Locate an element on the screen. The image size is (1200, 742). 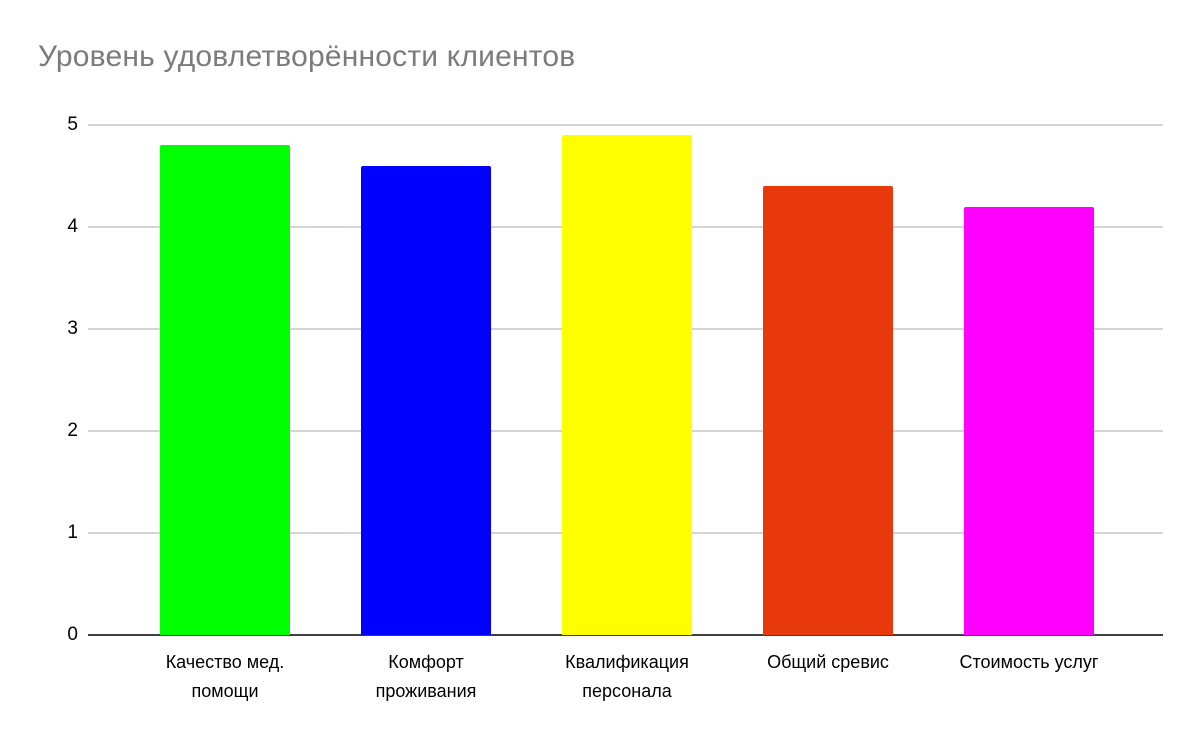
x-category-label-3: Квалификация персонала is located at coordinates (627, 676).